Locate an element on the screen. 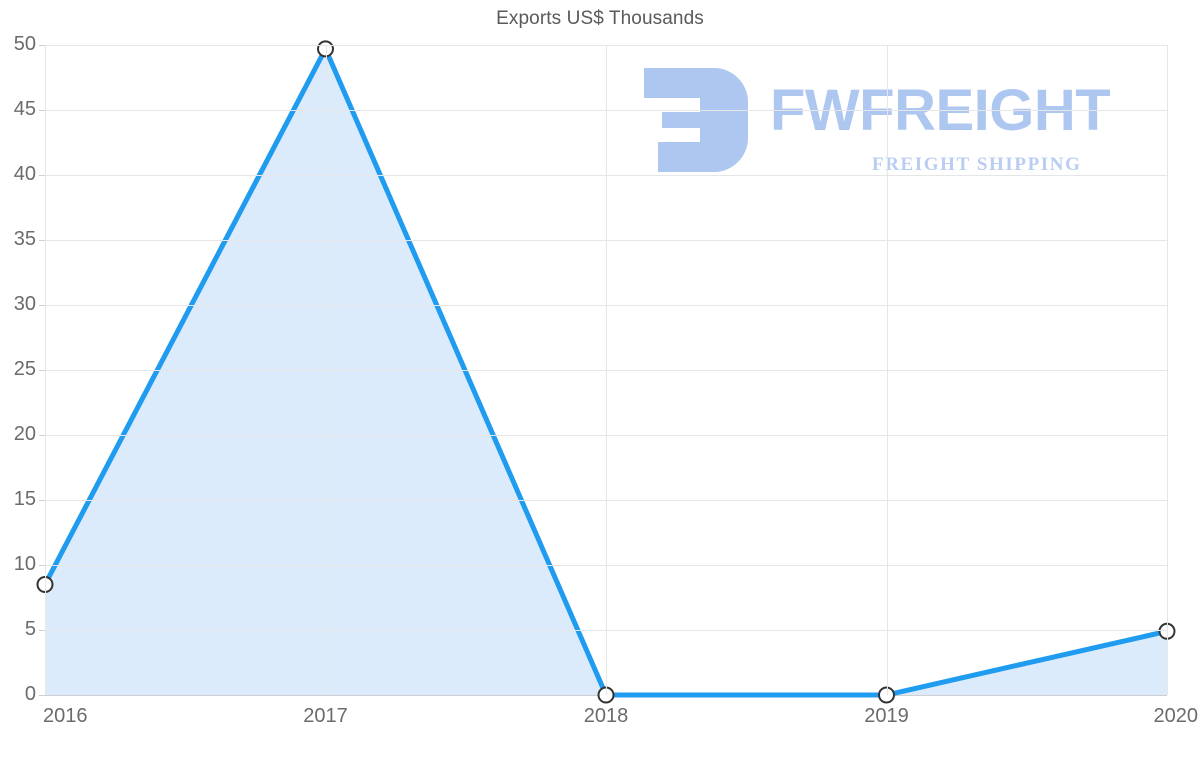  y-axis-tick-label: 50 is located at coordinates (24, 44).